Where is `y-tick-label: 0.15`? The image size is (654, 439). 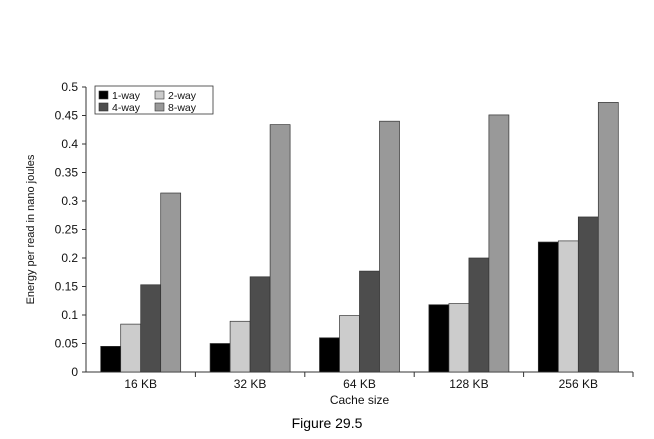 y-tick-label: 0.15 is located at coordinates (67, 287).